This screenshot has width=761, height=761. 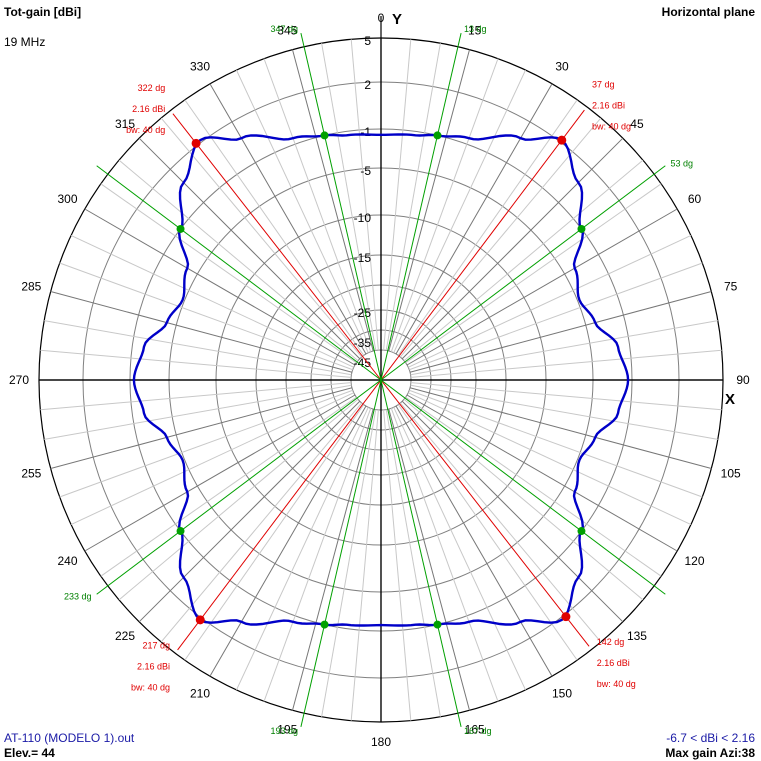 I want to click on angle-label: 270, so click(x=19, y=380).